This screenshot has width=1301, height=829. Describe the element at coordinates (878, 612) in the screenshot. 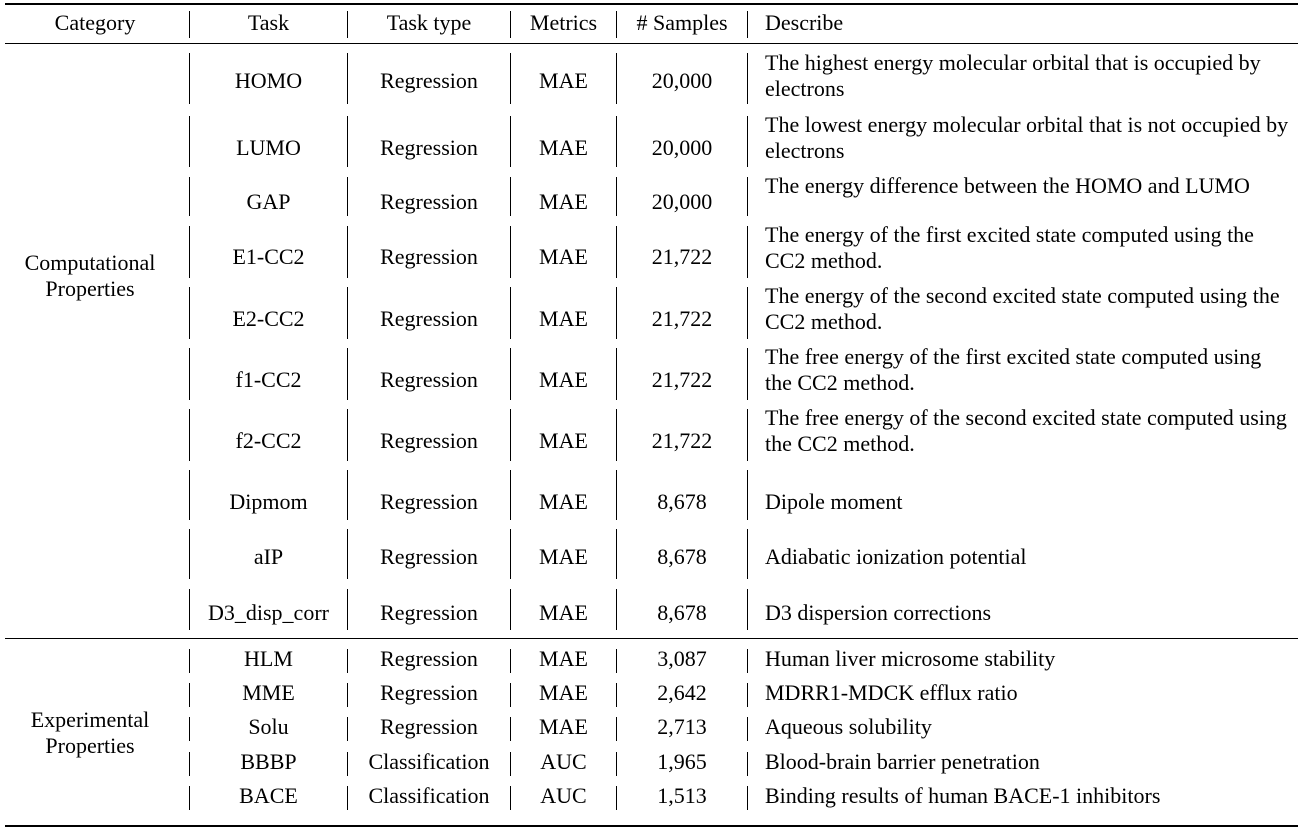

I see `describe-cell: D3 dispersion corrections` at that location.